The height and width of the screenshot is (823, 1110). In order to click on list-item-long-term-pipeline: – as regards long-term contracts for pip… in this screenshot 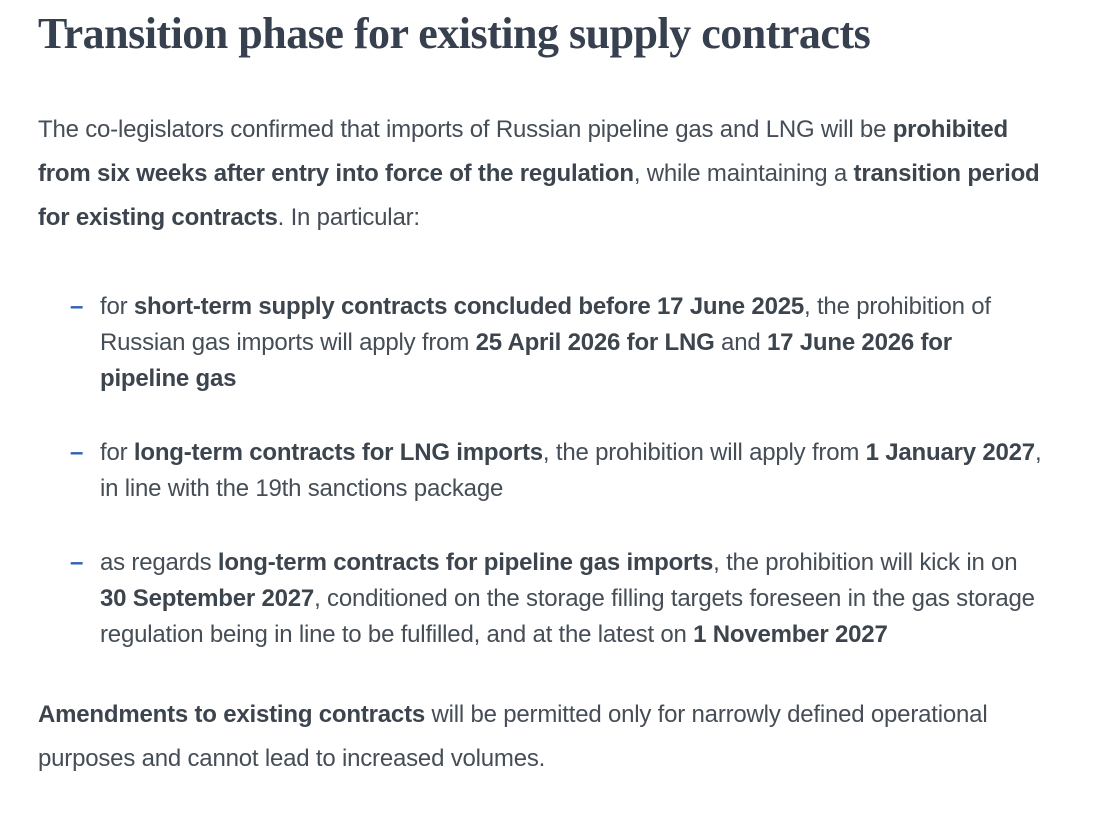, I will do `click(542, 599)`.